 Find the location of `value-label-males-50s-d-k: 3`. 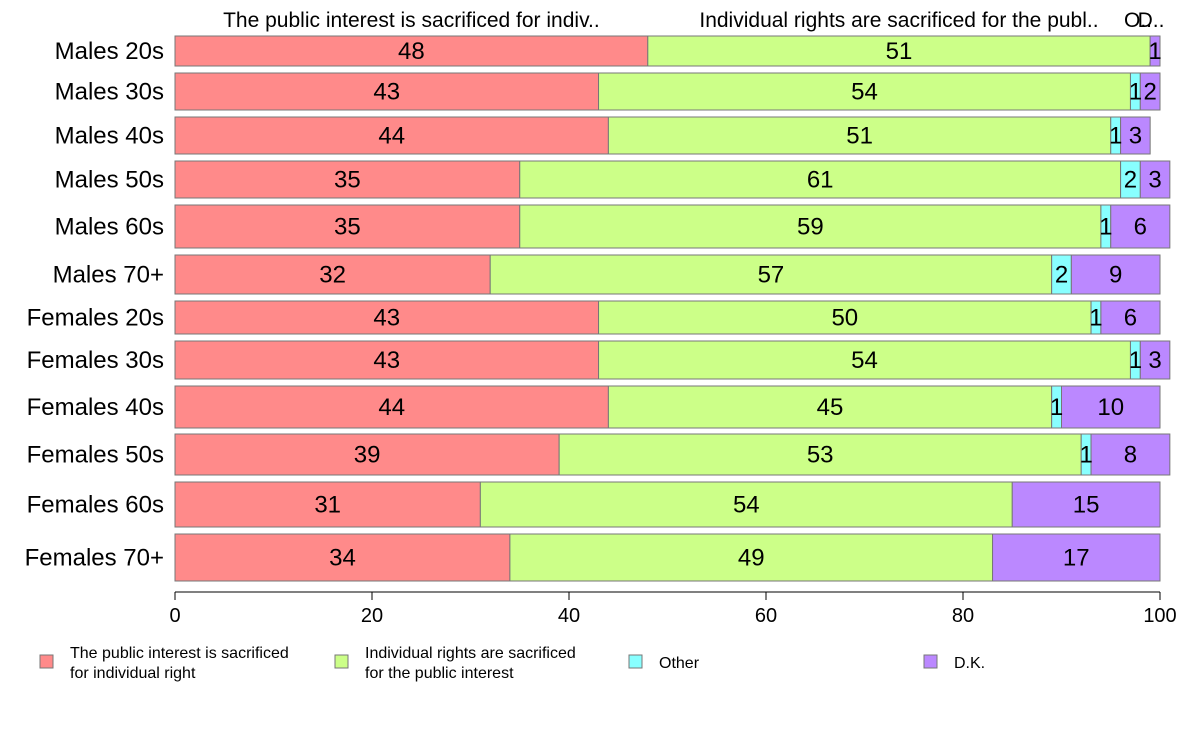

value-label-males-50s-d-k: 3 is located at coordinates (1154, 180).